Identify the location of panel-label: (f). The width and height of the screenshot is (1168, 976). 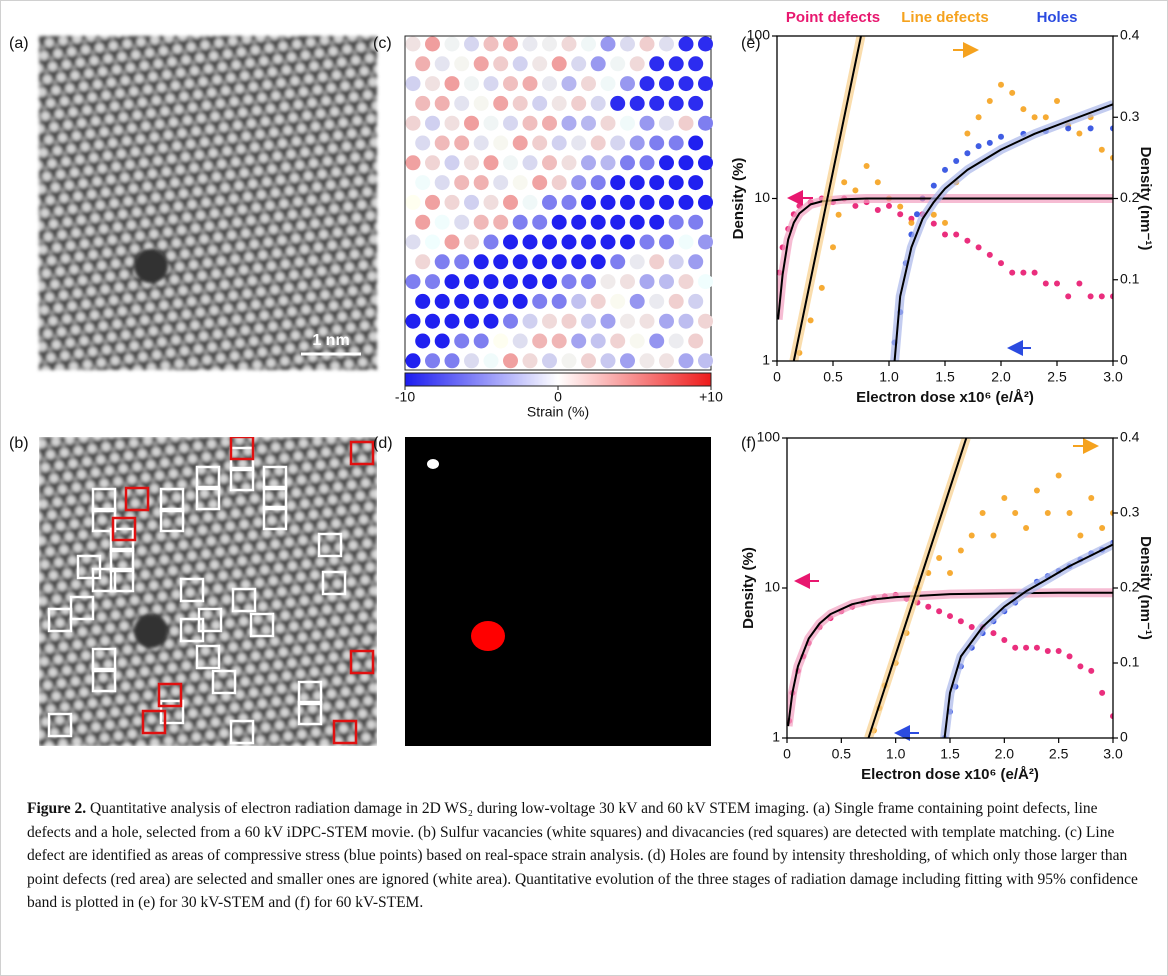
(748, 443).